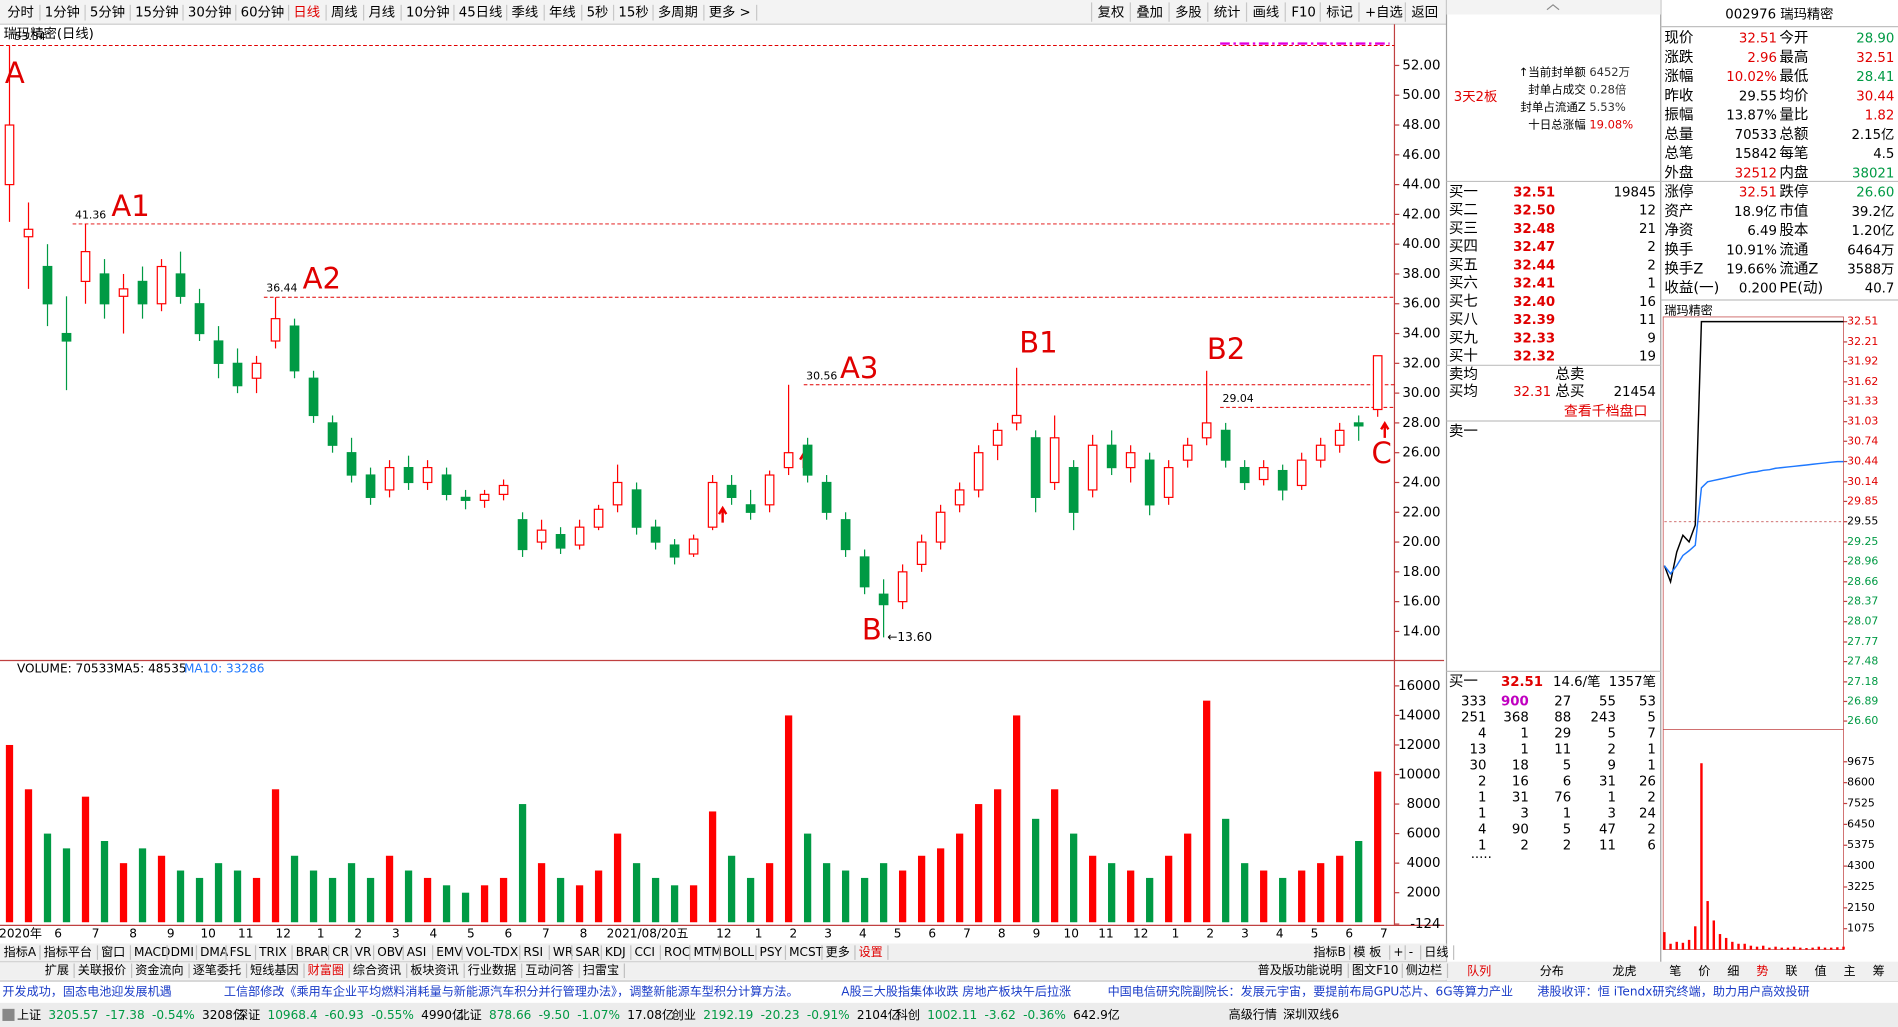  What do you see at coordinates (434, 970) in the screenshot?
I see `tab: 板块资讯` at bounding box center [434, 970].